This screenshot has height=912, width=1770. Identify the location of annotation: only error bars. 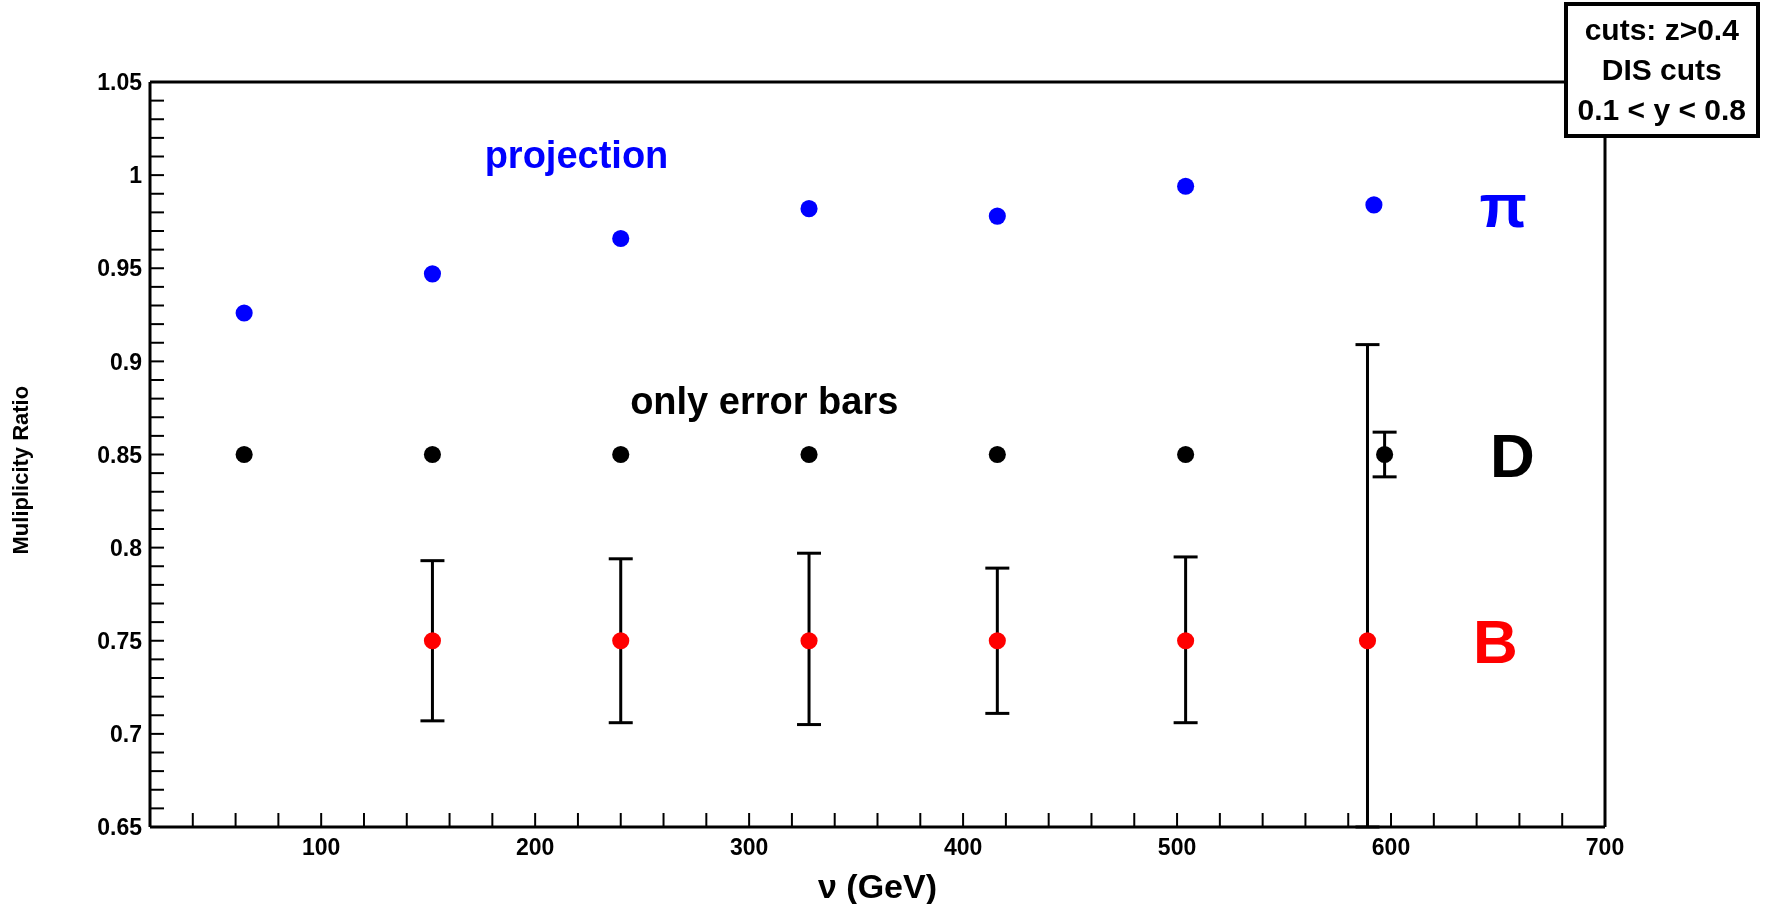
(764, 401).